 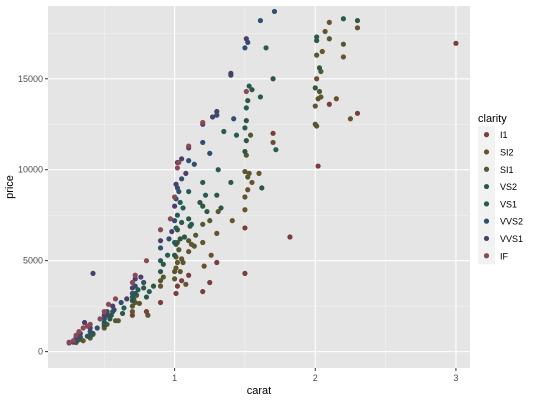 I want to click on legend: clarity I1 SI2 SI1 VS2 VS1 VVS2 VVS1 IF, so click(x=500, y=189).